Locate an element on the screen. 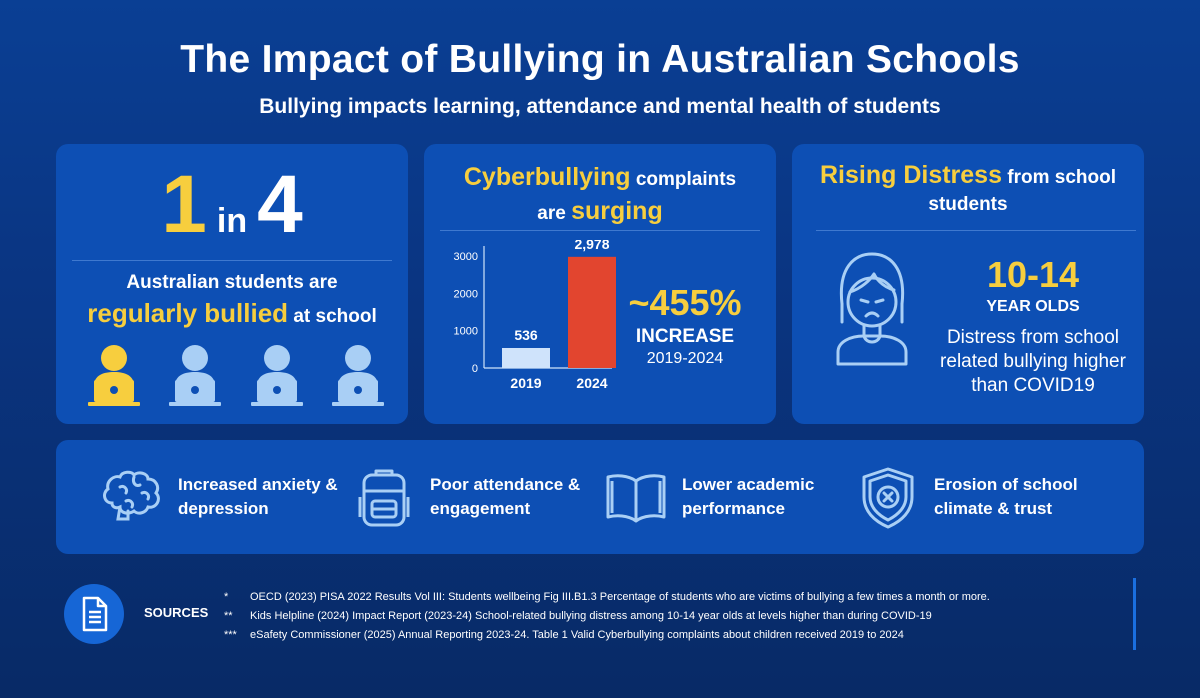  bullied-line2-rest: at school is located at coordinates (332, 316).